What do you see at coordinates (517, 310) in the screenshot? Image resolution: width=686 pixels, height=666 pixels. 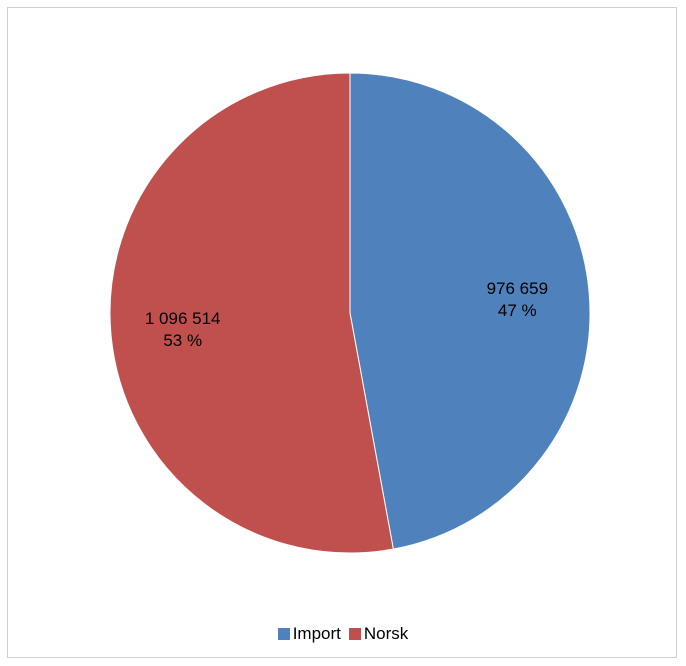 I see `data-label-percent-import: 47 %` at bounding box center [517, 310].